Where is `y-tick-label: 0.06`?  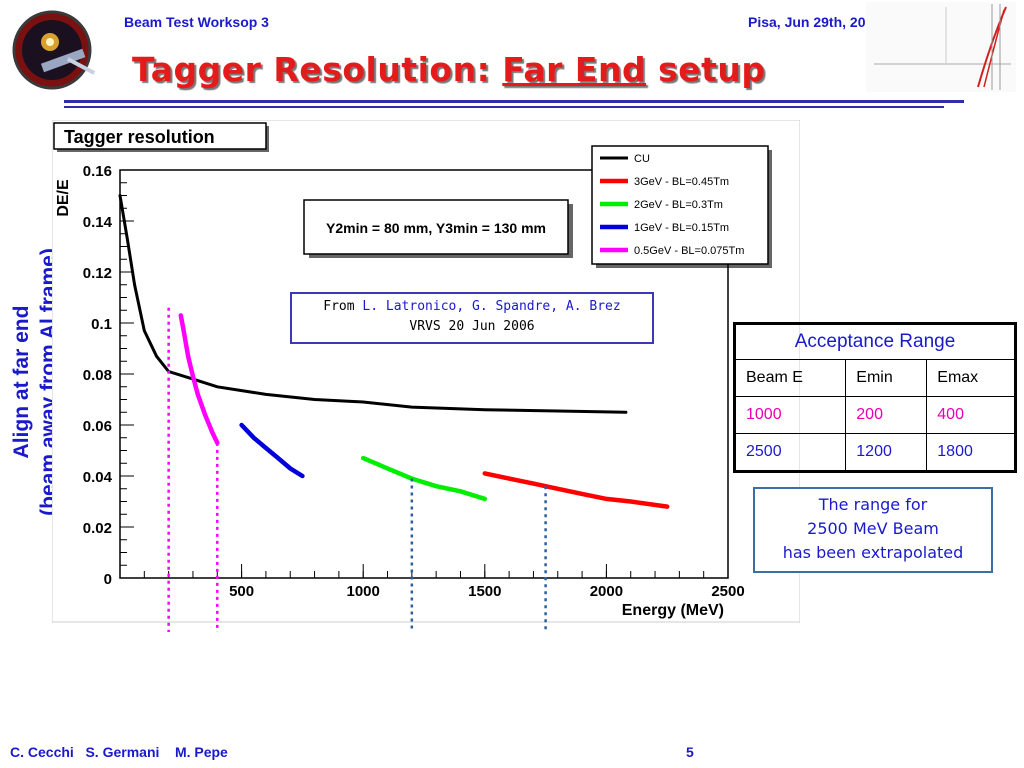 y-tick-label: 0.06 is located at coordinates (97, 426).